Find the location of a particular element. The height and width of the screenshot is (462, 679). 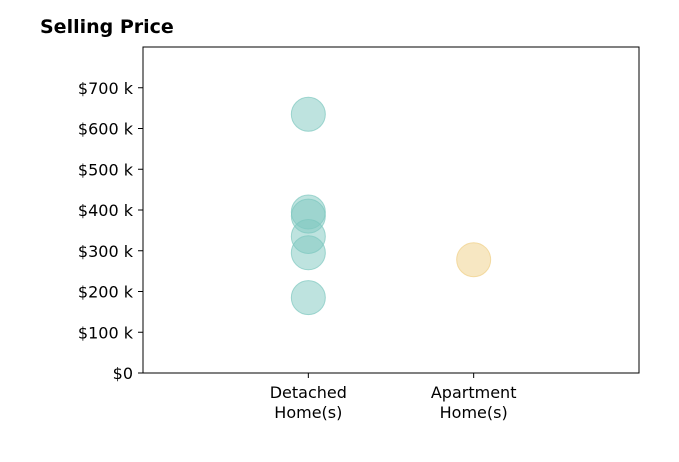

x-tick-label: Detached is located at coordinates (308, 392).